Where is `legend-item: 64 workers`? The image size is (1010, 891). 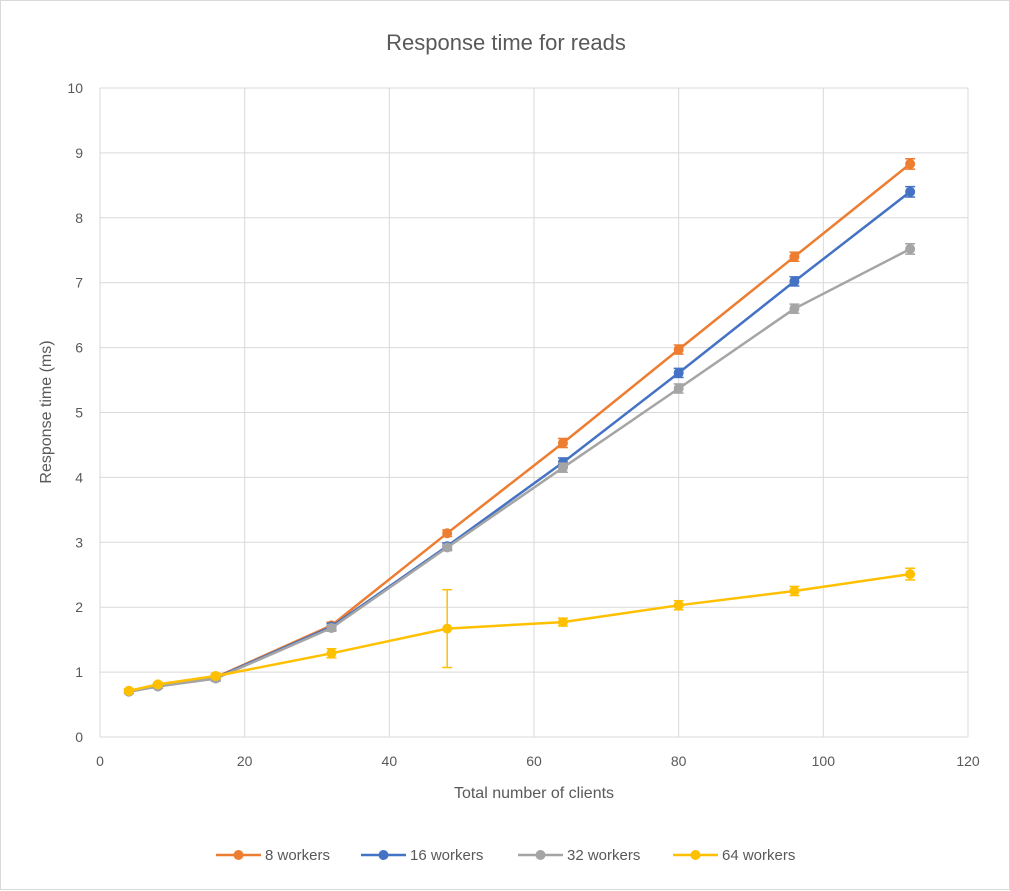
legend-item: 64 workers is located at coordinates (734, 855).